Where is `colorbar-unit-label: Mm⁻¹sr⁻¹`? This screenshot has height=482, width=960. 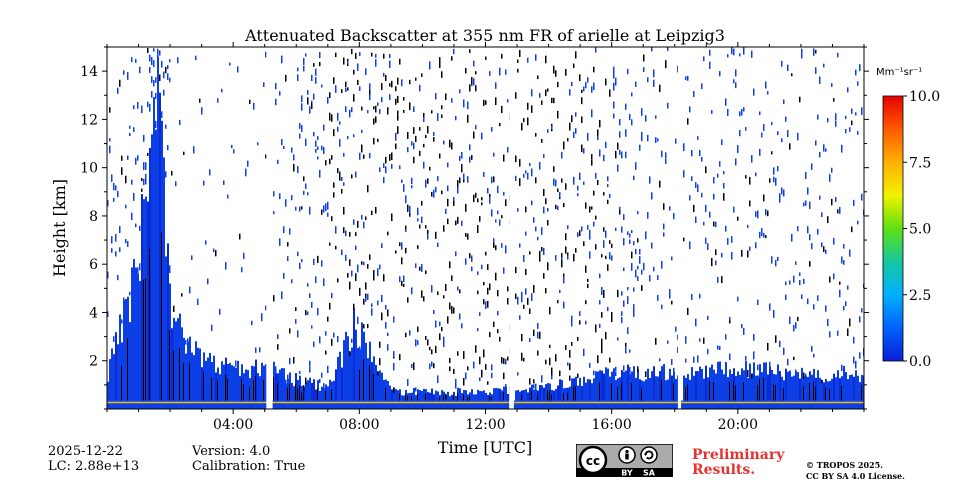 colorbar-unit-label: Mm⁻¹sr⁻¹ is located at coordinates (899, 72).